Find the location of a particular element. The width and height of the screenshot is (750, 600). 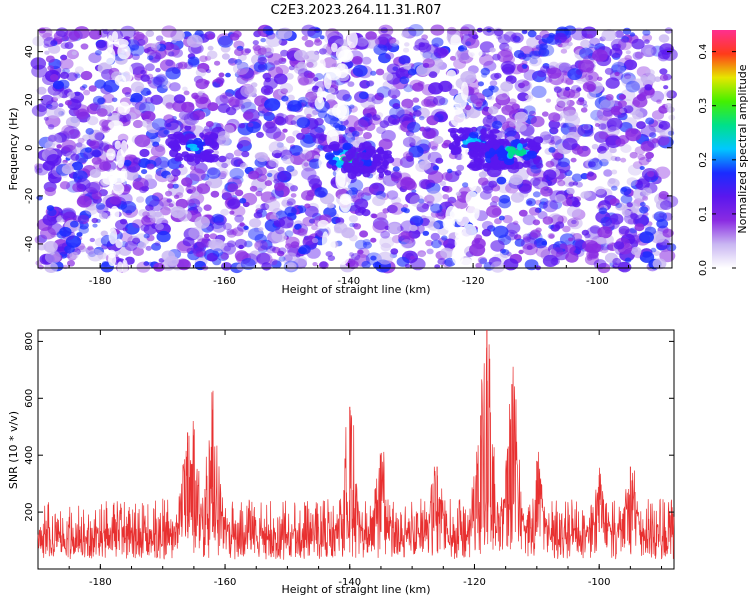

y-tick-label: 200 is located at coordinates (29, 512).